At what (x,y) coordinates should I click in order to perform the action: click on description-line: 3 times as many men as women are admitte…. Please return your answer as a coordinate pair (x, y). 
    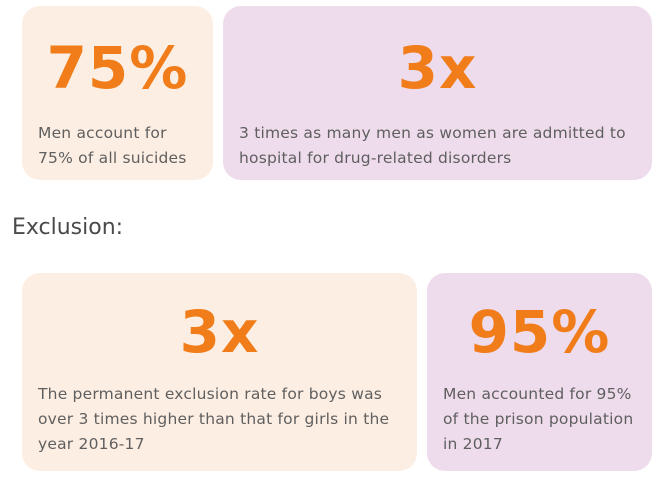
    Looking at the image, I should click on (432, 133).